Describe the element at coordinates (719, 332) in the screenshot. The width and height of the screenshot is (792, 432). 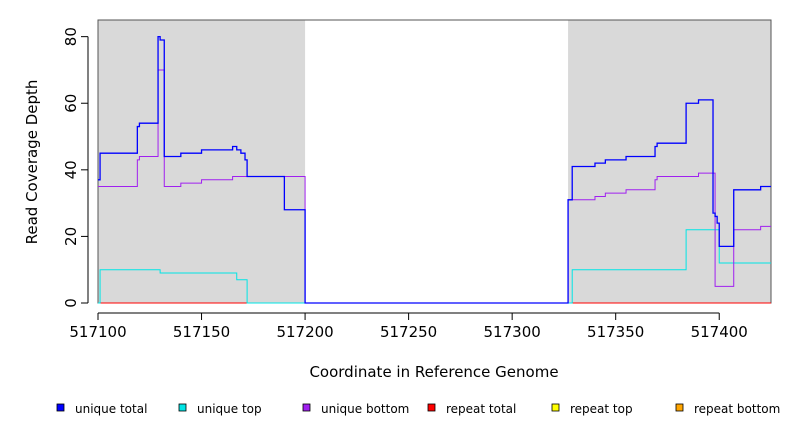
I see `x-tick-label: 517400` at that location.